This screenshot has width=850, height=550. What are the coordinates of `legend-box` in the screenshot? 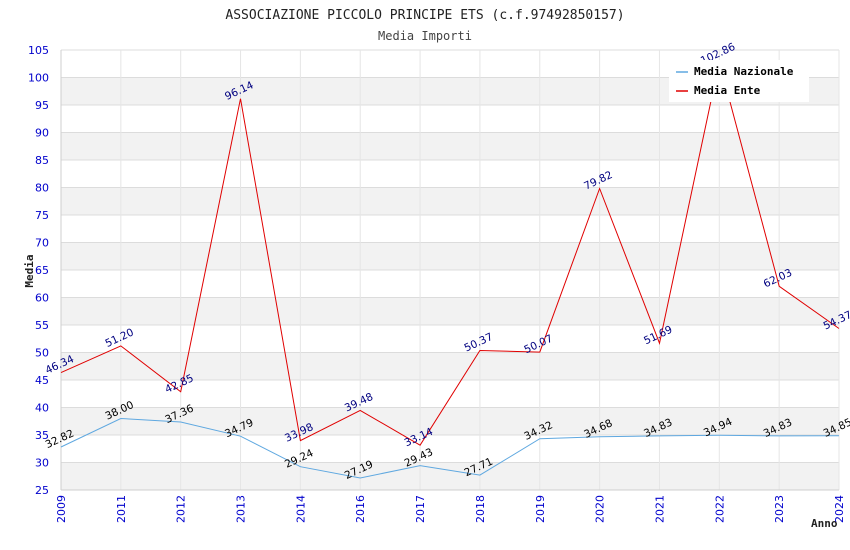 It's located at (739, 81).